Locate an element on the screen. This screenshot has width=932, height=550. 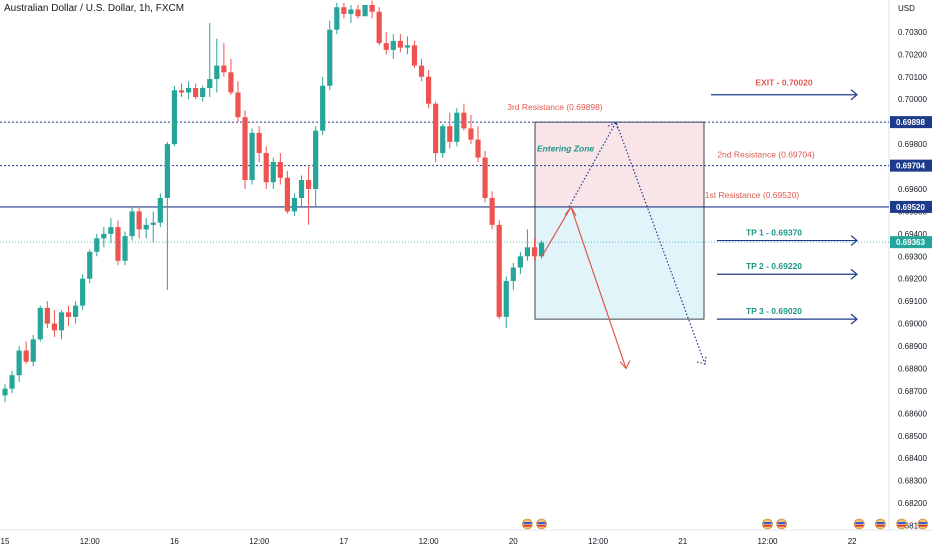
price-tick-label: 0.68700 is located at coordinates (912, 391).